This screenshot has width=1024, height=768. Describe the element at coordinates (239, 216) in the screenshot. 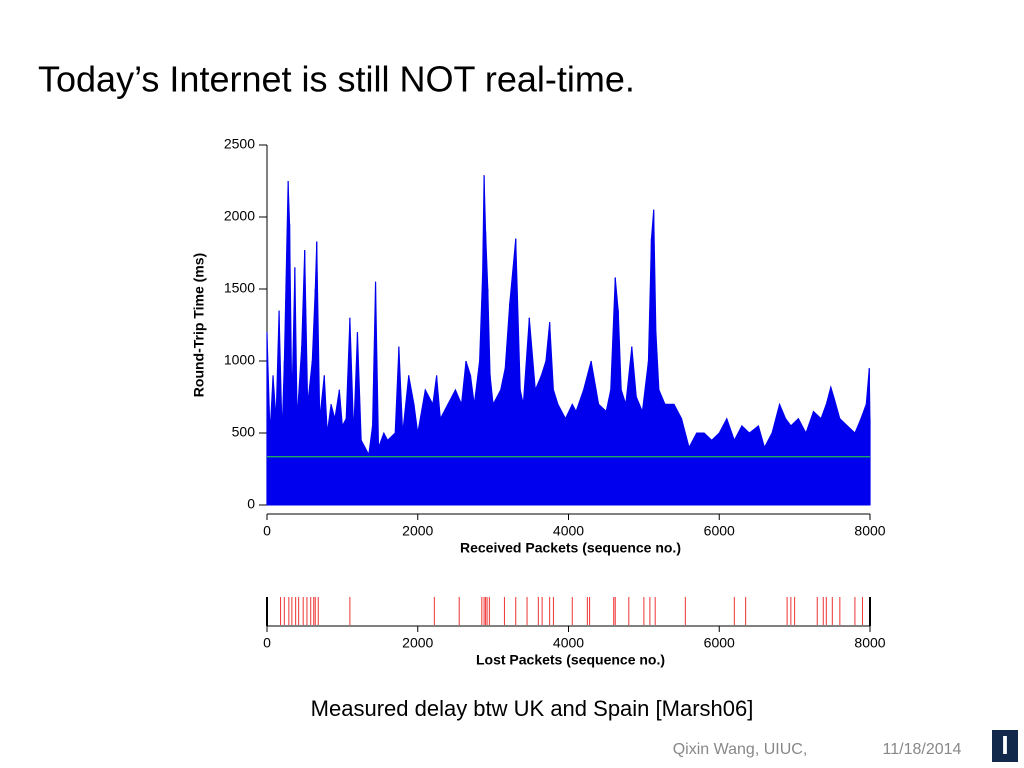

I see `y-tick-label: 2000` at that location.